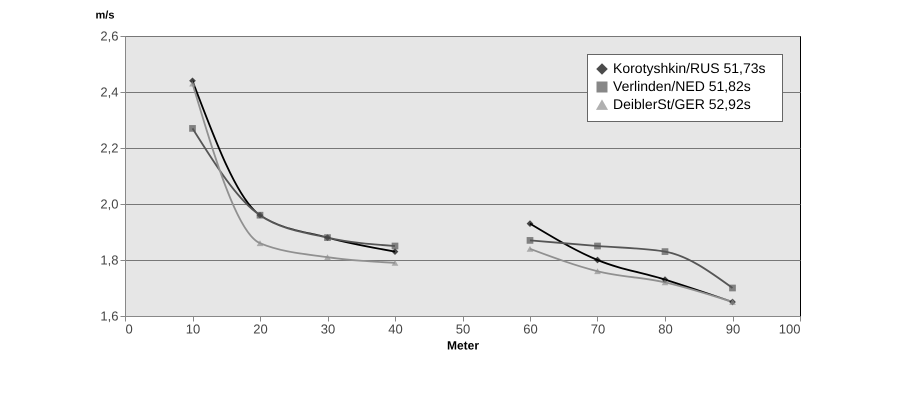 The image size is (899, 413). What do you see at coordinates (193, 329) in the screenshot?
I see `x-tick-label: 10` at bounding box center [193, 329].